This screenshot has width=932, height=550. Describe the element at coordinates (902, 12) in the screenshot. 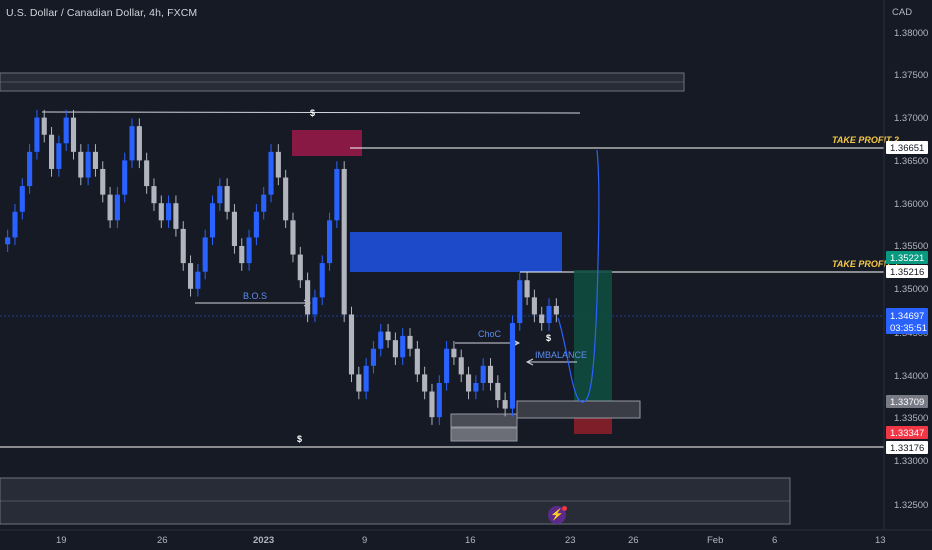

I see `currency-label: CAD` at that location.